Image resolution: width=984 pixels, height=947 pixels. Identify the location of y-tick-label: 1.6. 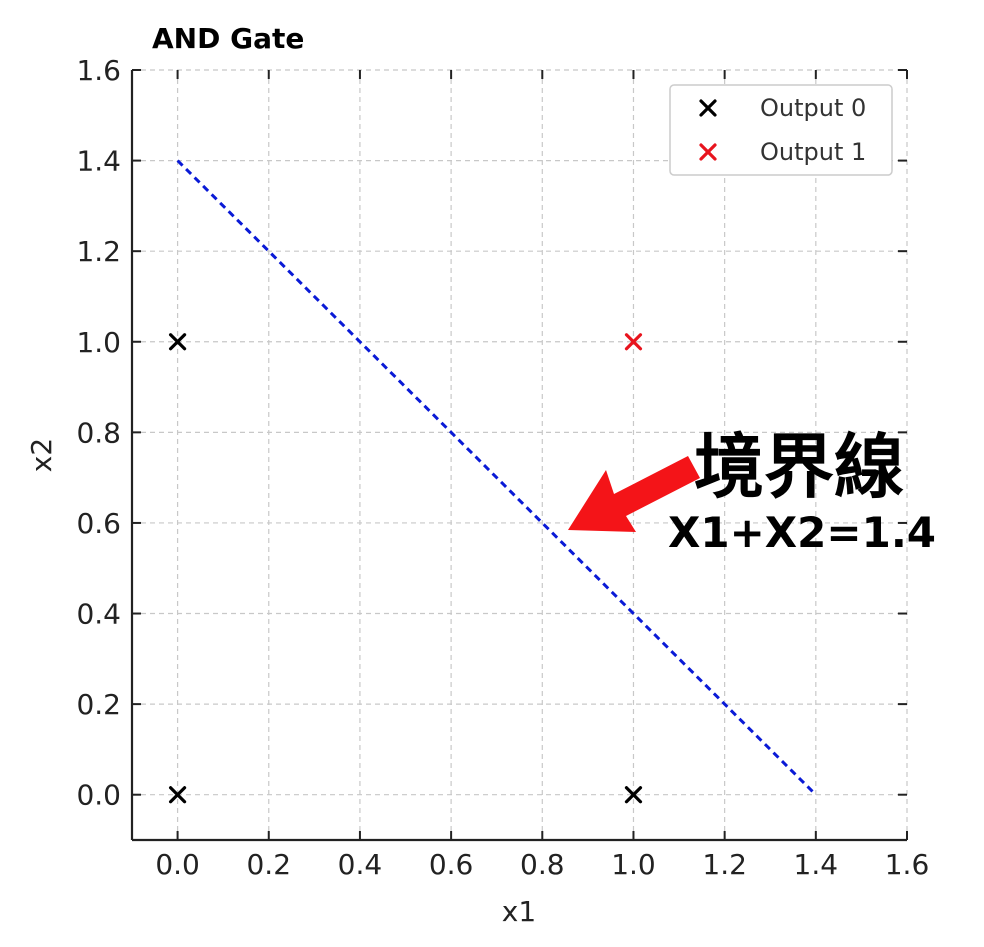
(98, 70).